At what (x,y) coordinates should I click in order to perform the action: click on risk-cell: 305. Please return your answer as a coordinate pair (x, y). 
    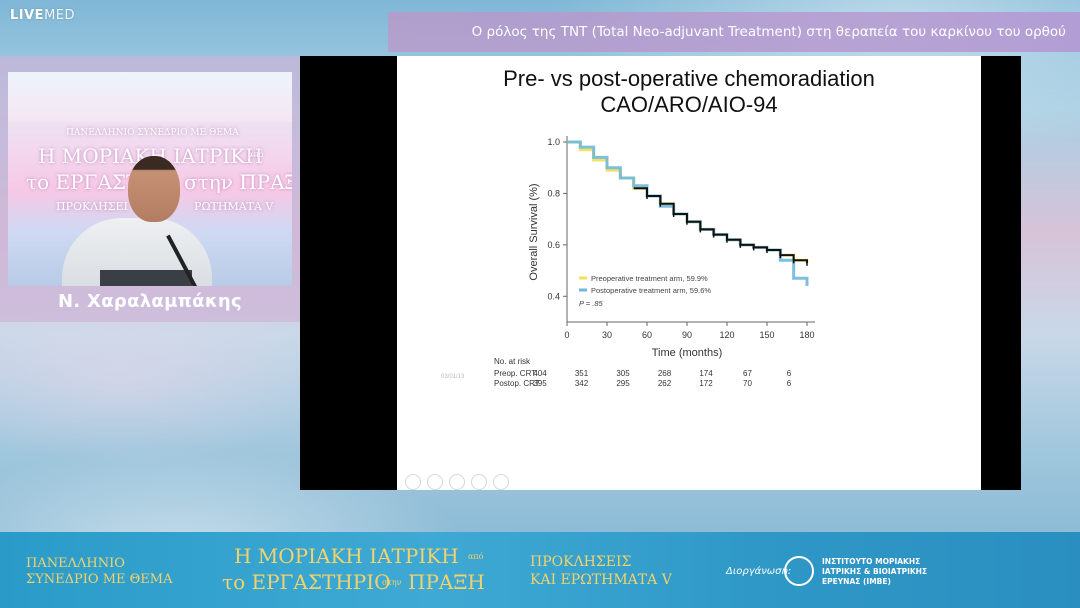
    Looking at the image, I should click on (623, 373).